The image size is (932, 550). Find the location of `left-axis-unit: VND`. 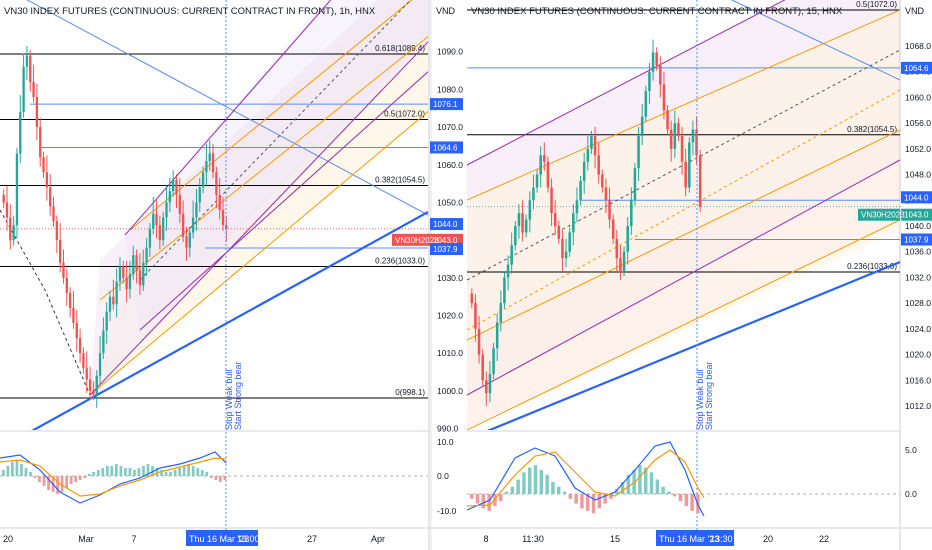

left-axis-unit: VND is located at coordinates (446, 11).